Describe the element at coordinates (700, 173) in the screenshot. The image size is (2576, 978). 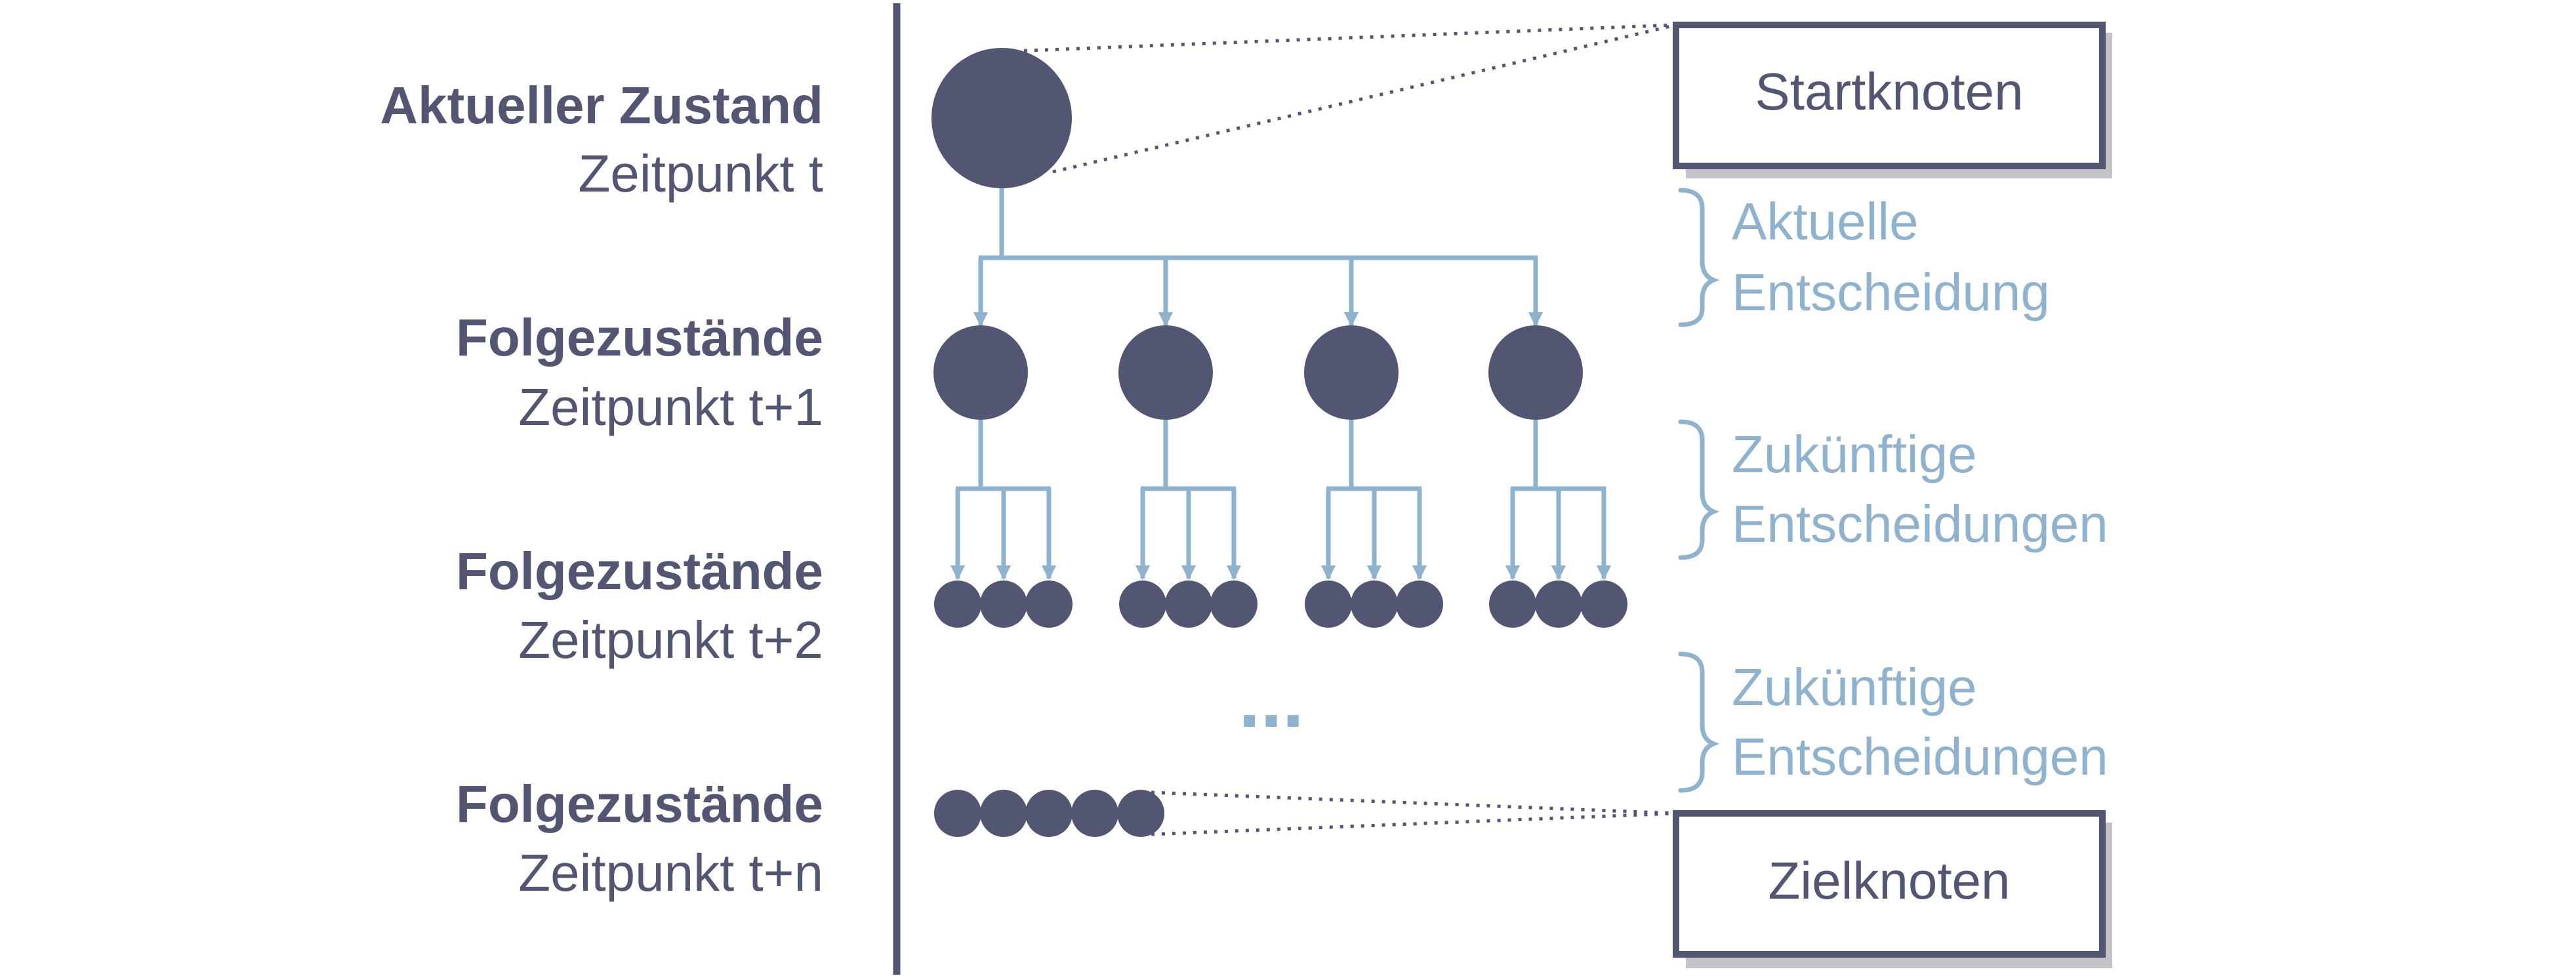
I see `level-0-subtitle: Zeitpunkt t` at that location.